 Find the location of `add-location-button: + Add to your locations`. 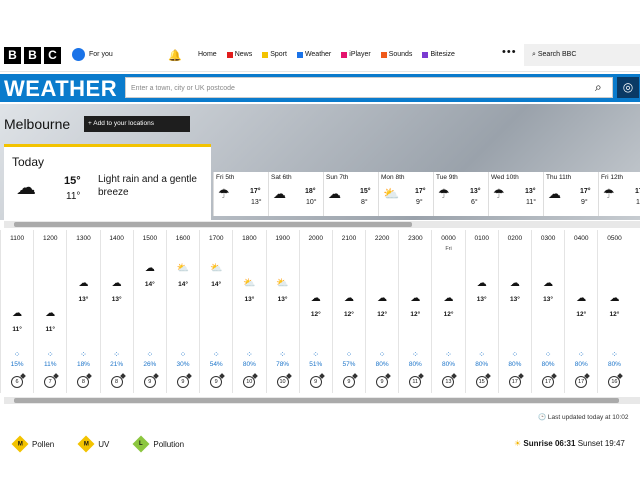

add-location-button: + Add to your locations is located at coordinates (137, 124).